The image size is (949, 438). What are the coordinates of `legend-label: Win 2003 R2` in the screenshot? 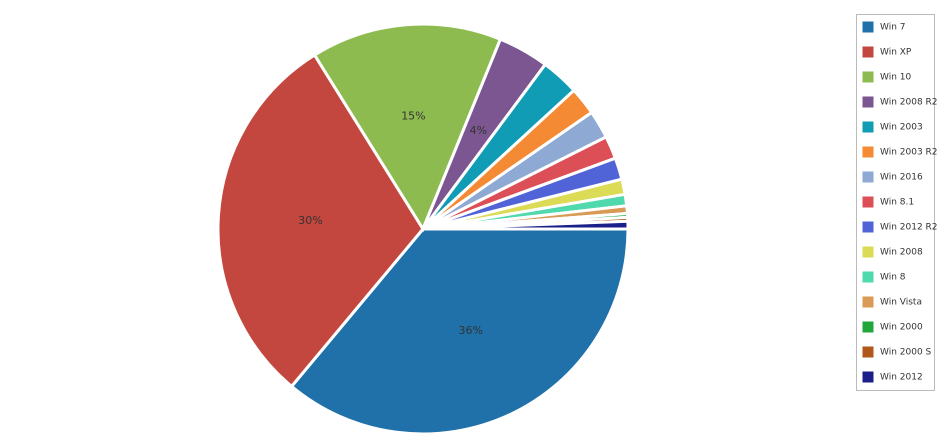 It's located at (909, 153).